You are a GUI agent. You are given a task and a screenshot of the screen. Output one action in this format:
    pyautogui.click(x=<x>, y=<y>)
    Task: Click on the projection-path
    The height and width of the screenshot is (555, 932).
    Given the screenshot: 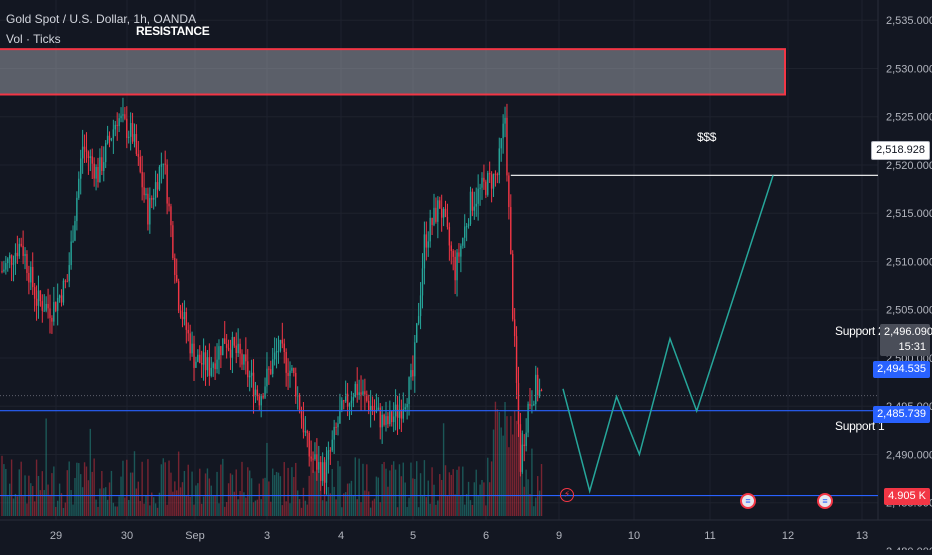 What is the action you would take?
    pyautogui.click(x=668, y=334)
    